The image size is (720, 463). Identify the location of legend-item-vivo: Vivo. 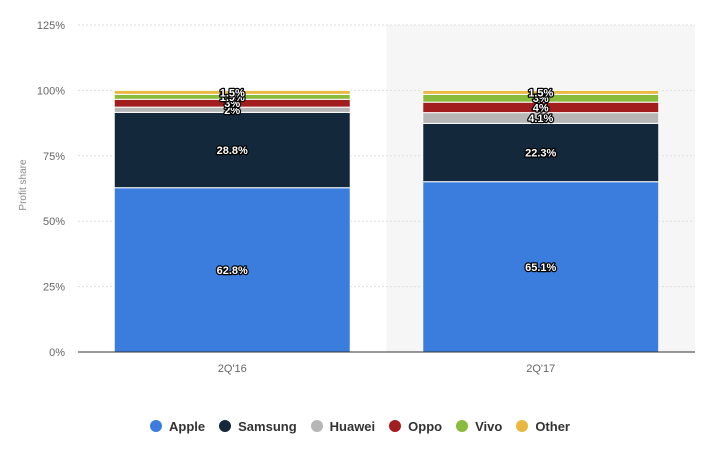
(479, 426).